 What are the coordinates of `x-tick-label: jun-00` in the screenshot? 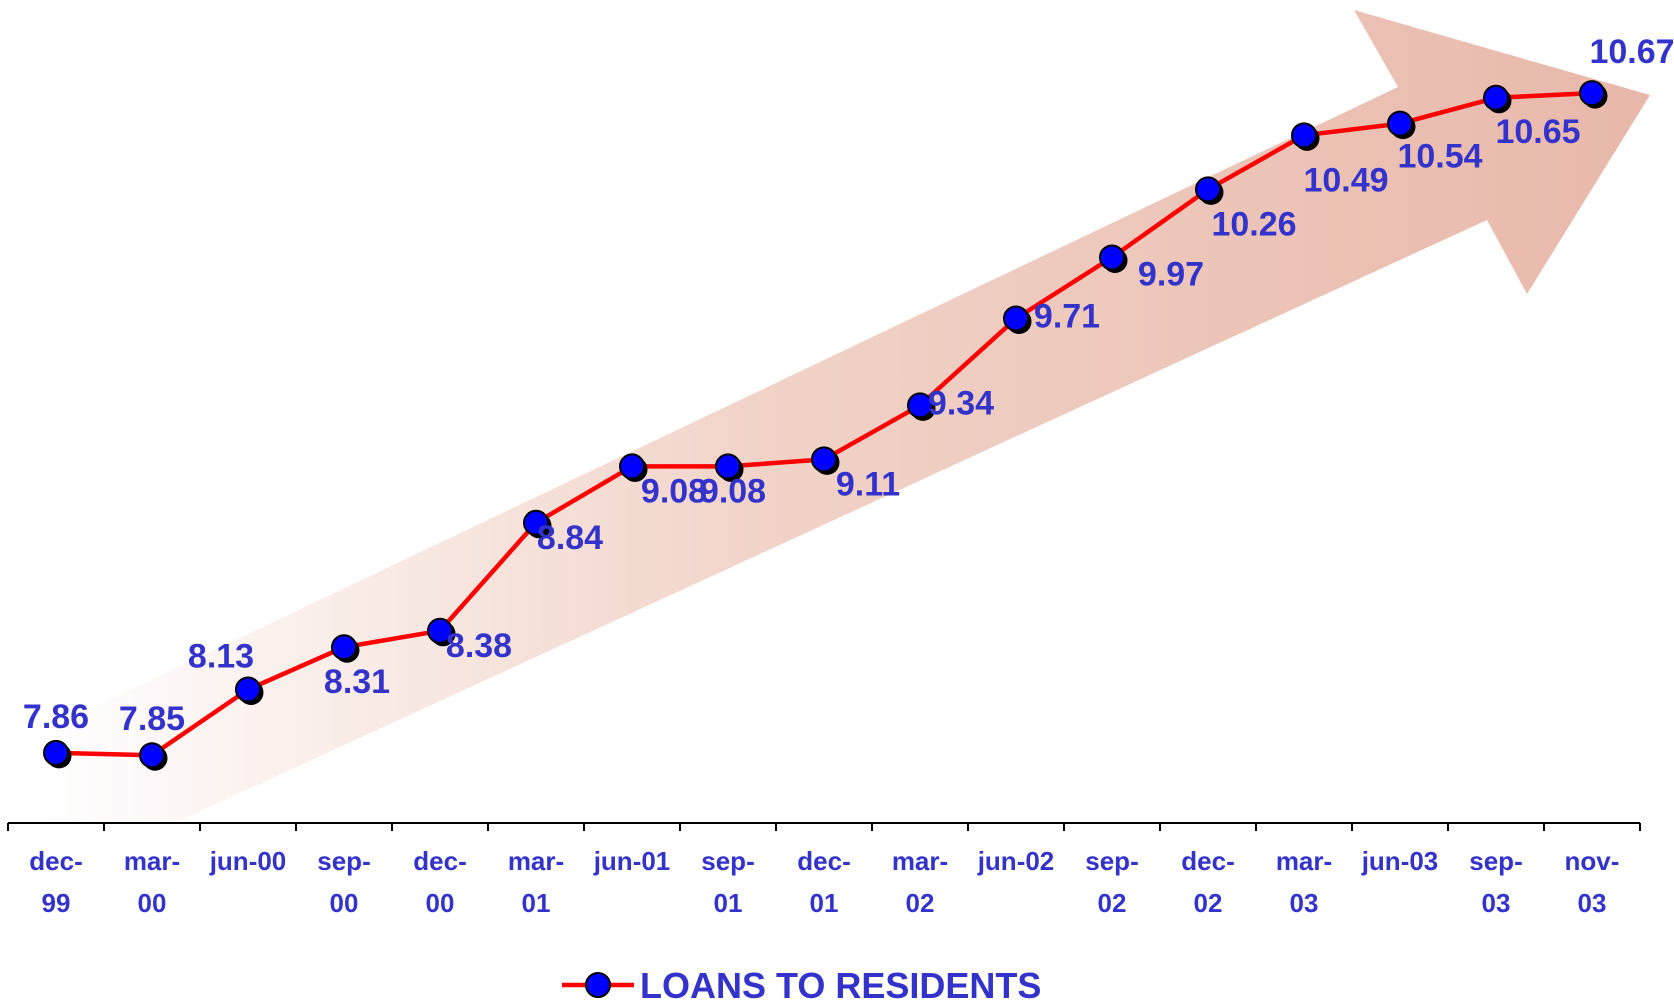 It's located at (248, 861).